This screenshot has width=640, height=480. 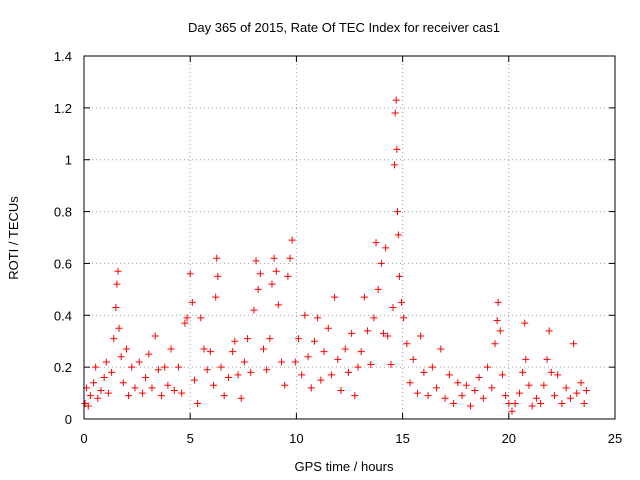 I want to click on x-tick-label: 20, so click(x=509, y=438).